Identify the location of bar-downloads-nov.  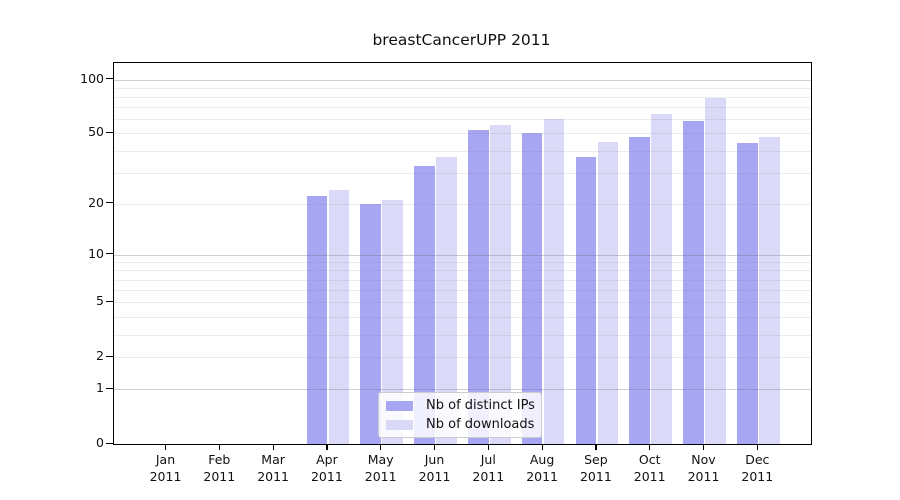
(715, 270).